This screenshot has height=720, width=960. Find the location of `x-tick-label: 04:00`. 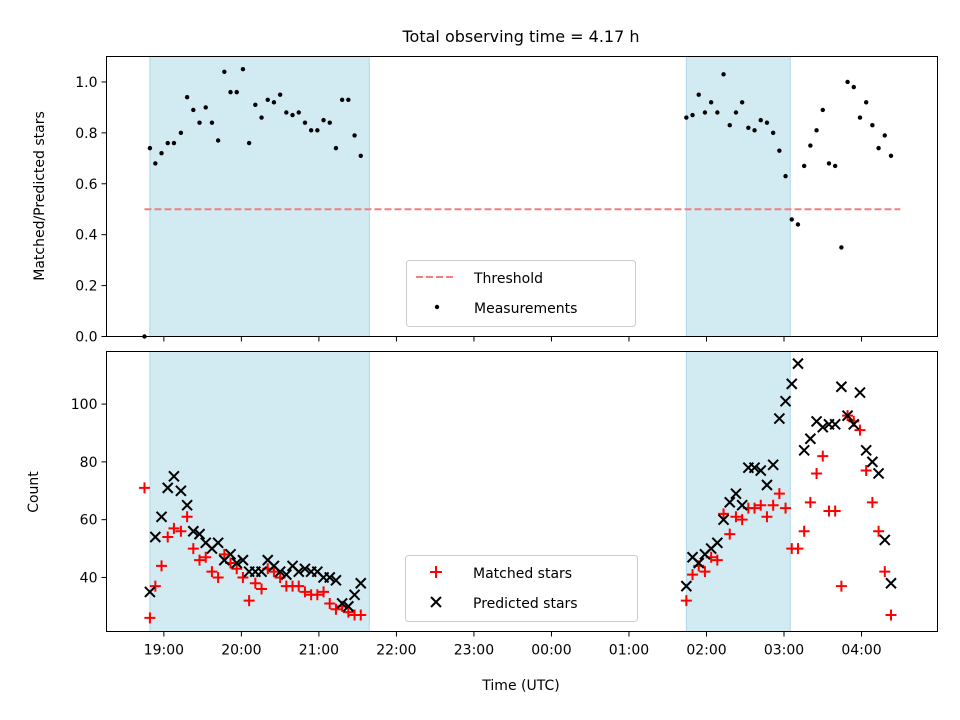

x-tick-label: 04:00 is located at coordinates (861, 651).